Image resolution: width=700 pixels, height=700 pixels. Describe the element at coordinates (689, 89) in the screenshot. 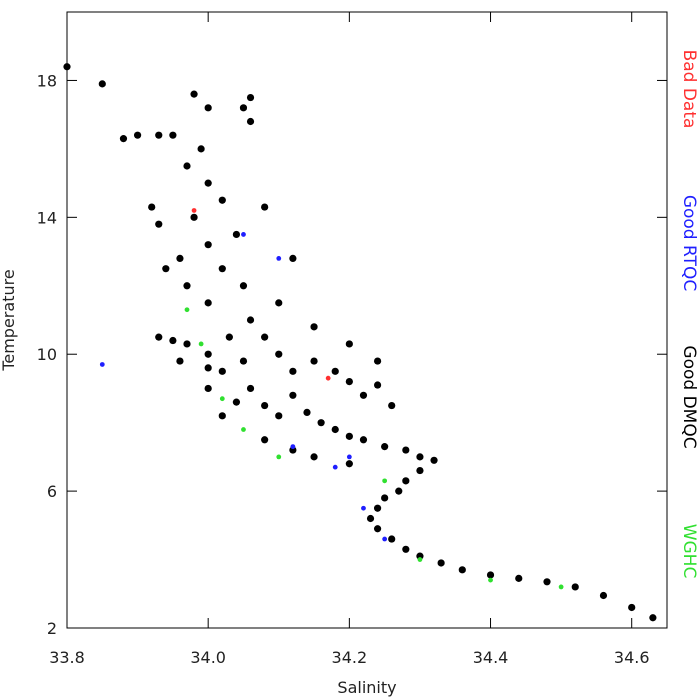

I see `legend-label: Bad Data` at that location.